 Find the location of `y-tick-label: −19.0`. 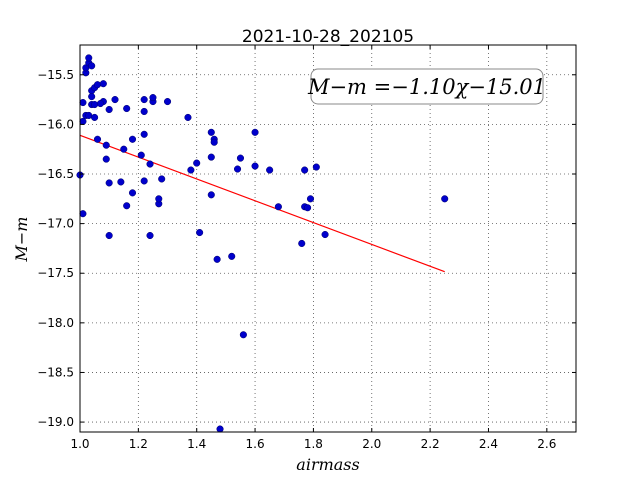

y-tick-label: −19.0 is located at coordinates (55, 422).